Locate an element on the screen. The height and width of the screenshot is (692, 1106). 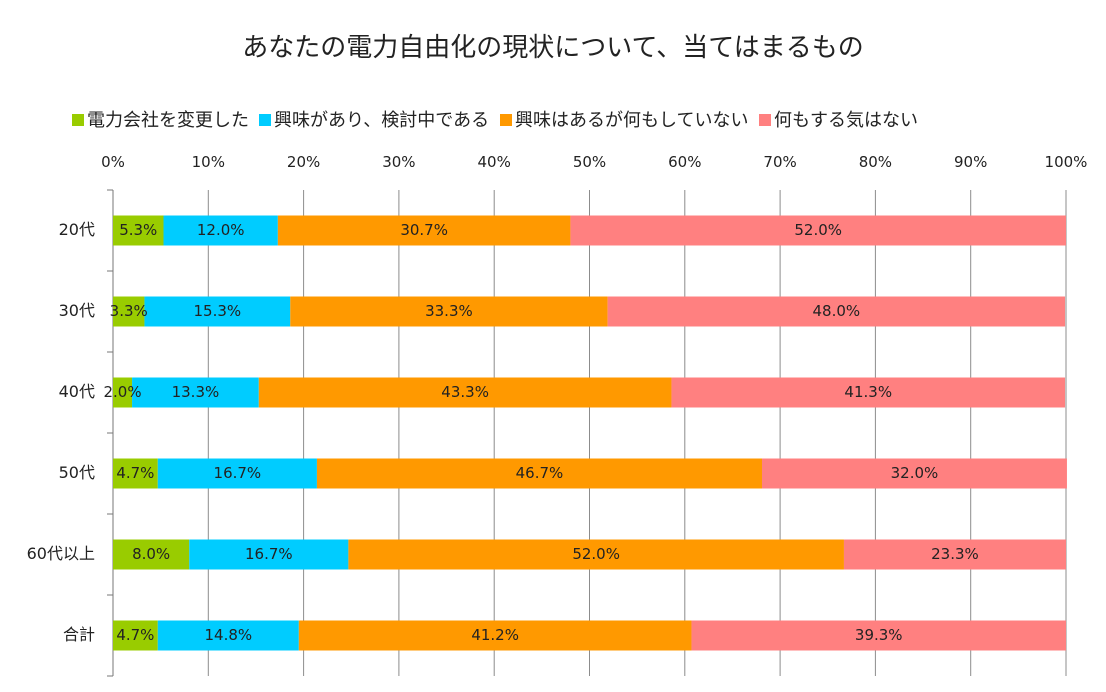
legend-label: 電力会社を変更した is located at coordinates (168, 120).